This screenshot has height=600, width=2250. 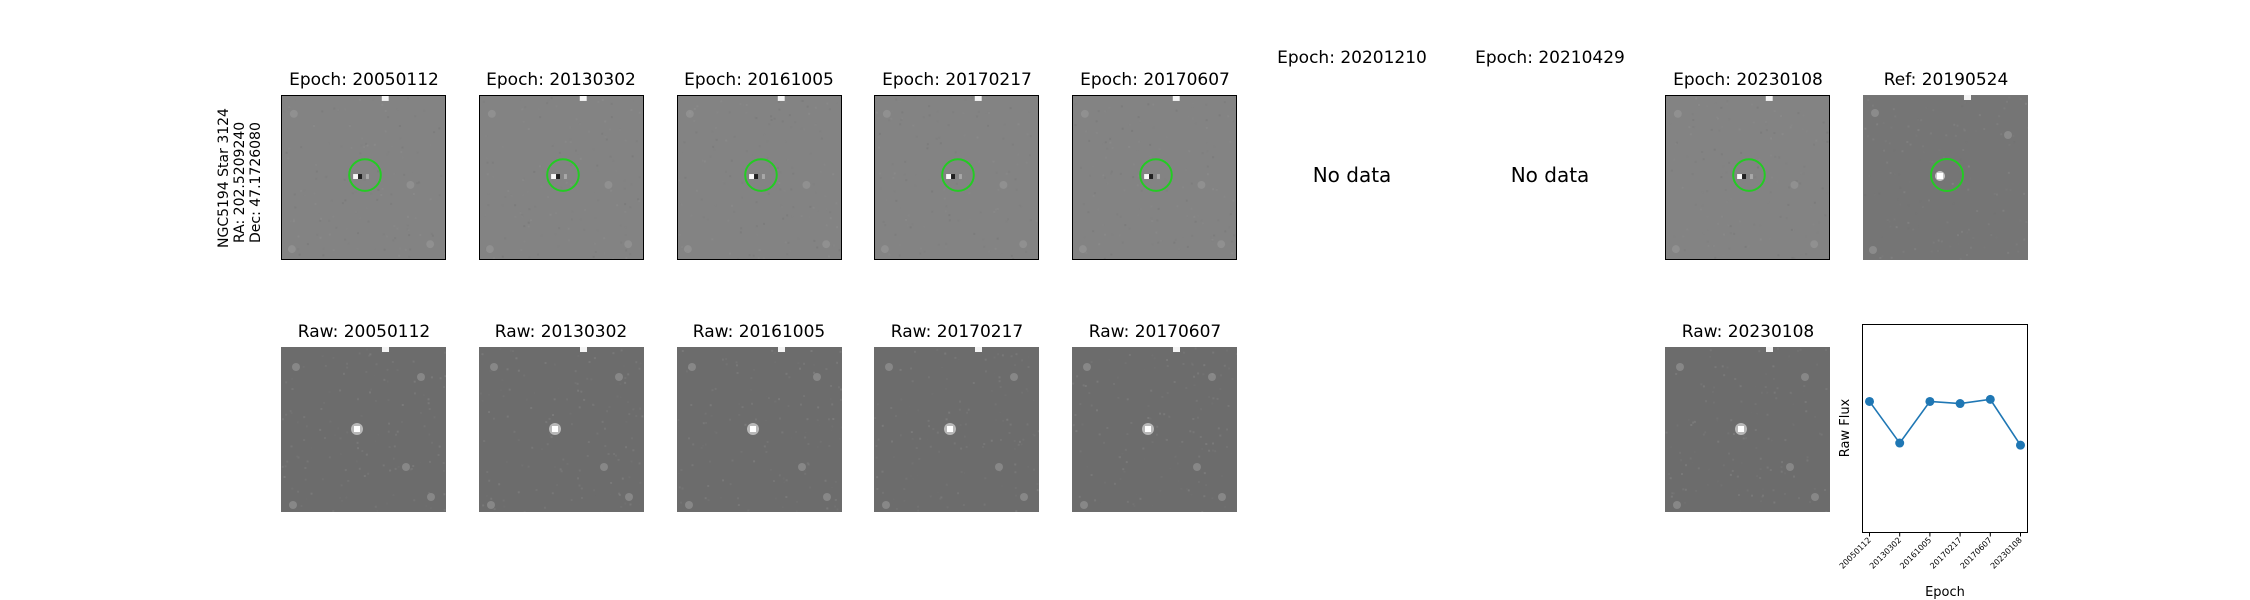 What do you see at coordinates (561, 80) in the screenshot?
I see `diff-title-1: Epoch: 20130302` at bounding box center [561, 80].